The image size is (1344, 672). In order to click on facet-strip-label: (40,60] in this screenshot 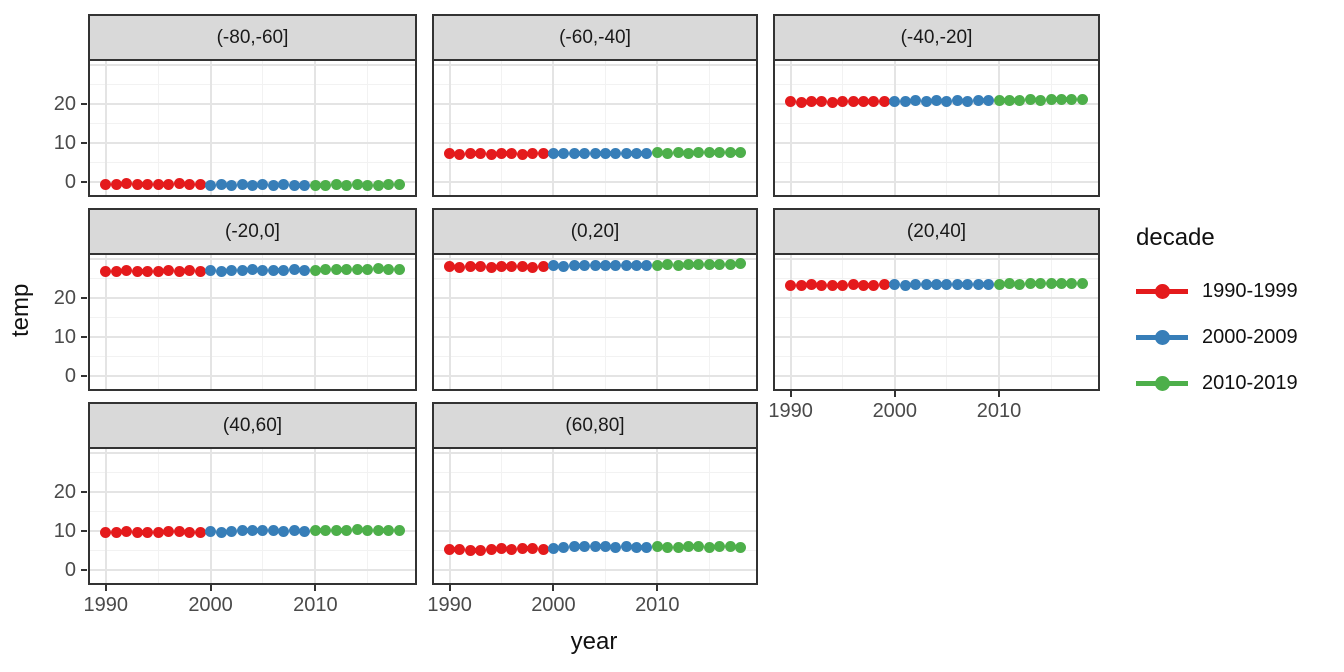, I will do `click(252, 425)`.